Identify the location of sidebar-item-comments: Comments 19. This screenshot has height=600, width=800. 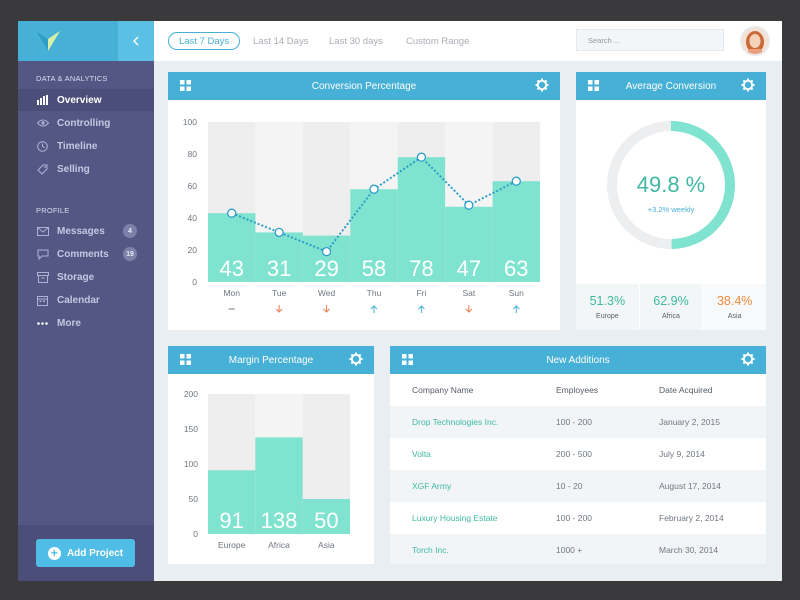
(86, 254).